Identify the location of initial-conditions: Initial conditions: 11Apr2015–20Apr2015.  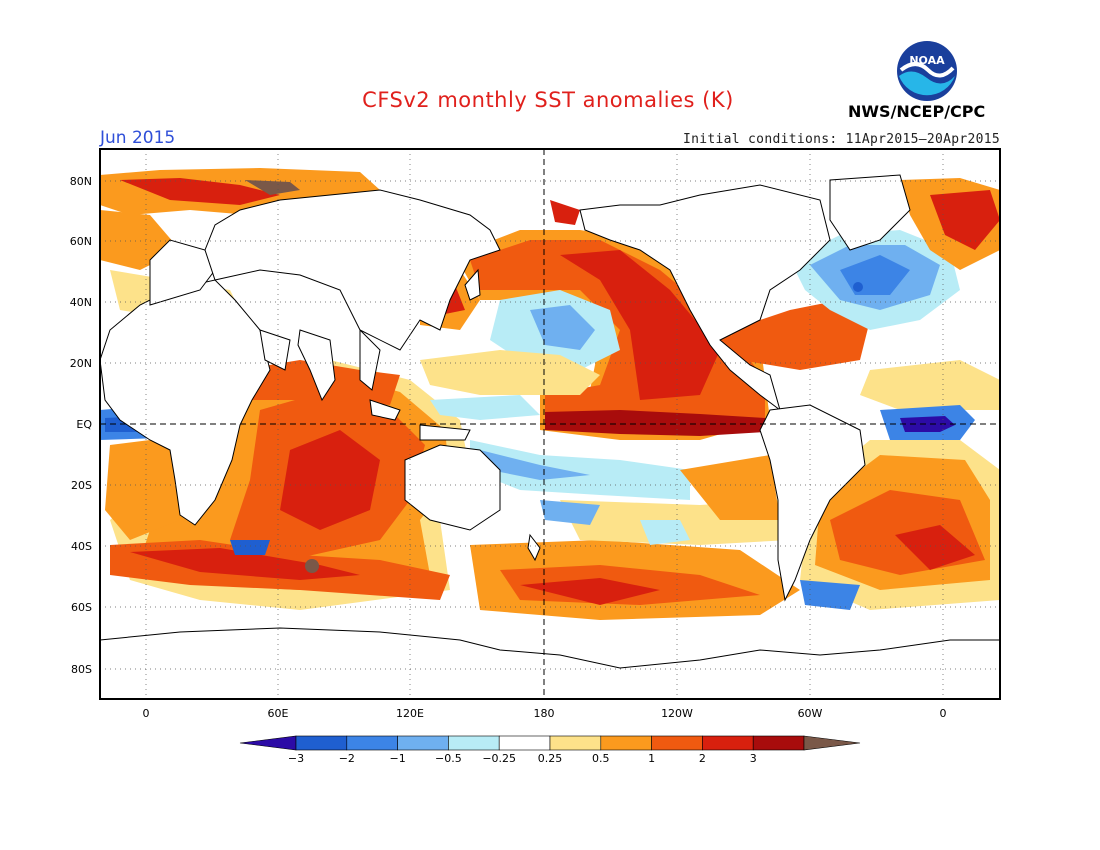
(841, 139).